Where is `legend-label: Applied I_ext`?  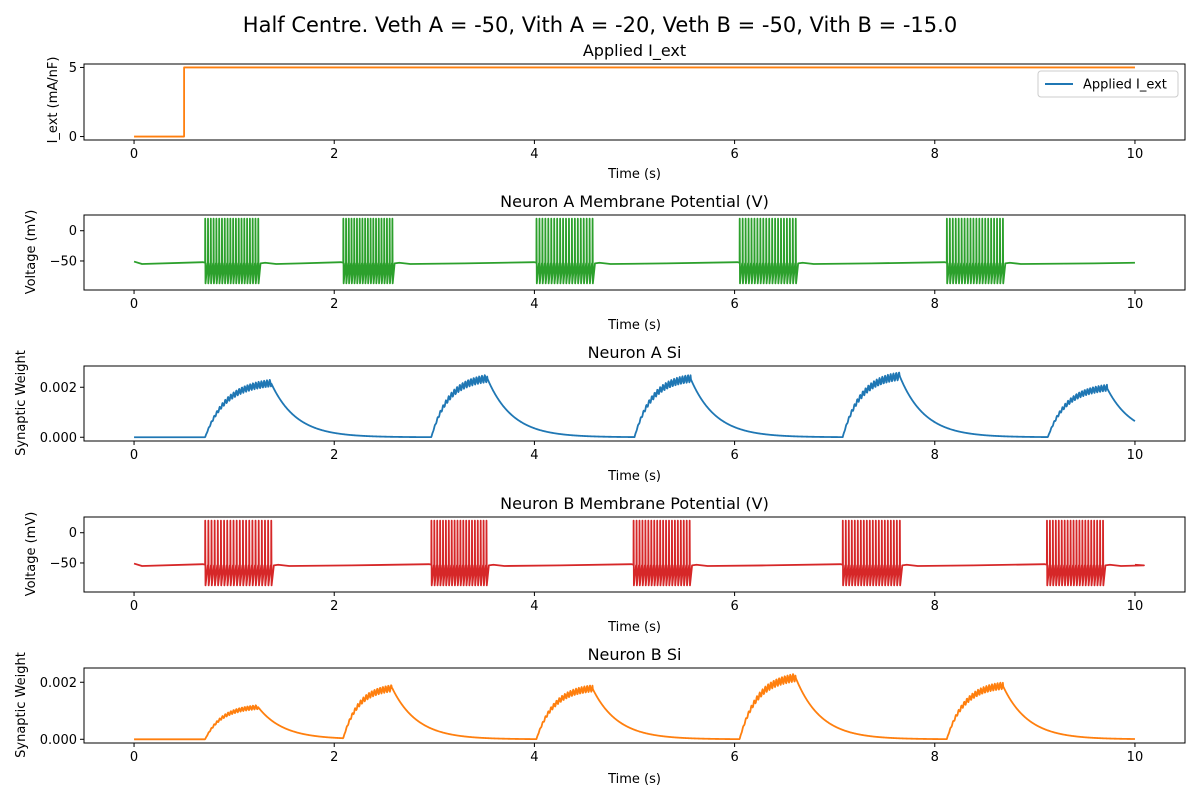
legend-label: Applied I_ext is located at coordinates (1125, 85).